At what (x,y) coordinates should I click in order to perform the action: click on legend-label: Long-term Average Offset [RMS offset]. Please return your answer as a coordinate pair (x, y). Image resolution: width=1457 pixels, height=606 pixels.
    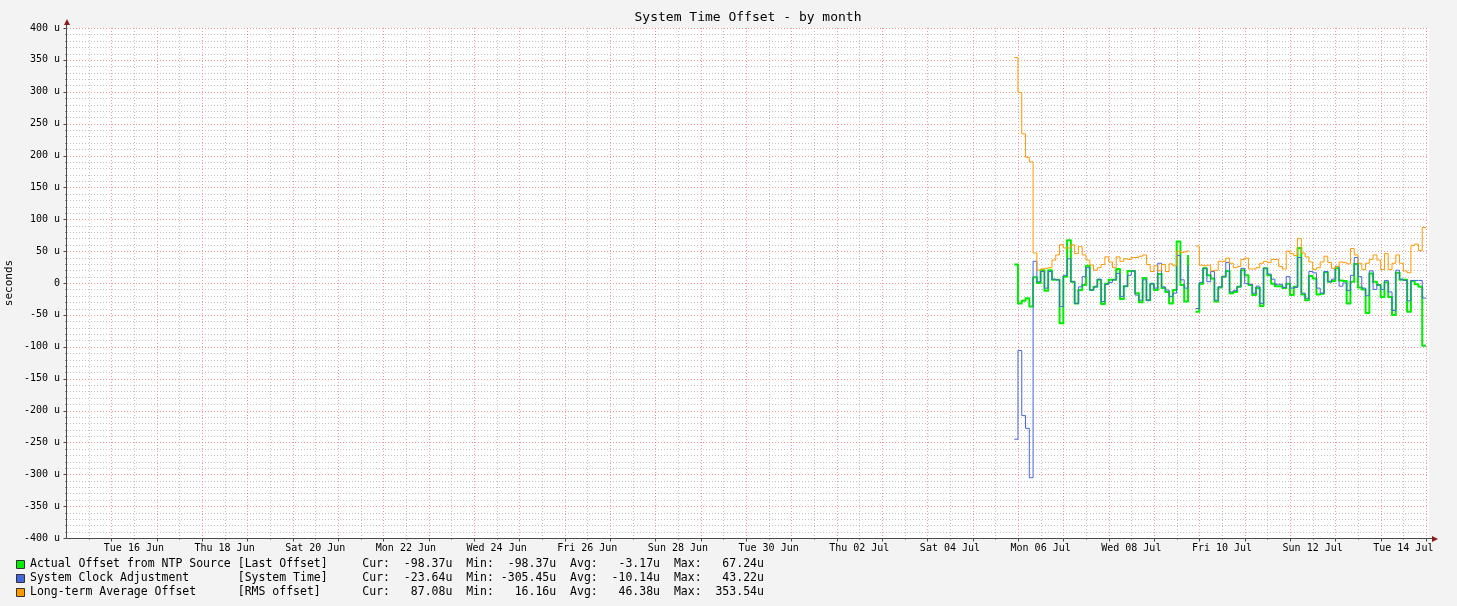
    Looking at the image, I should click on (175, 590).